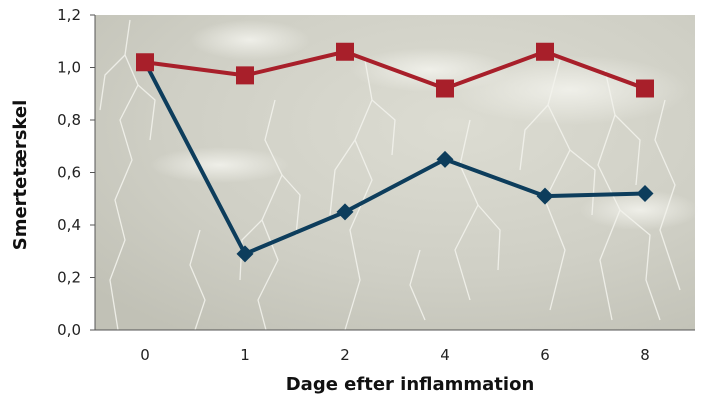  I want to click on y-tick-label: 0,6, so click(69, 173).